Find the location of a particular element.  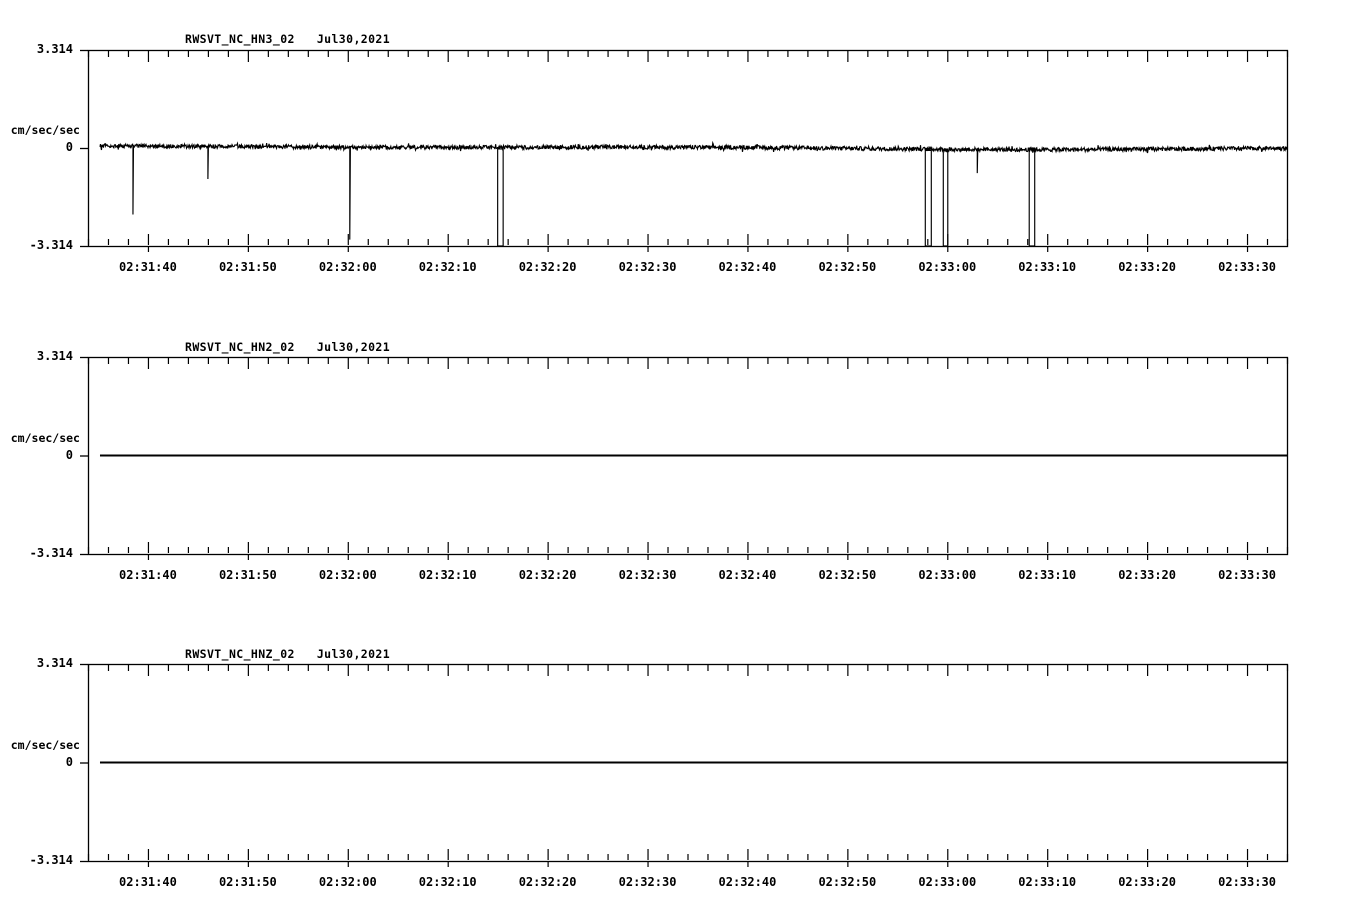

panel-title-hnz: RWSVT_NC_HNZ_02 Jul30,2021 is located at coordinates (288, 654).